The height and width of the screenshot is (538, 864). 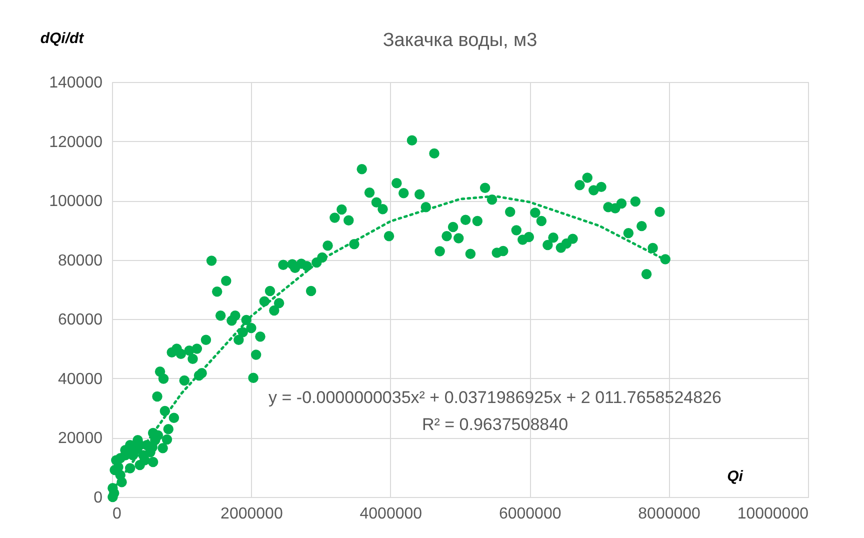 What do you see at coordinates (80, 261) in the screenshot?
I see `y-tick-label: 80000` at bounding box center [80, 261].